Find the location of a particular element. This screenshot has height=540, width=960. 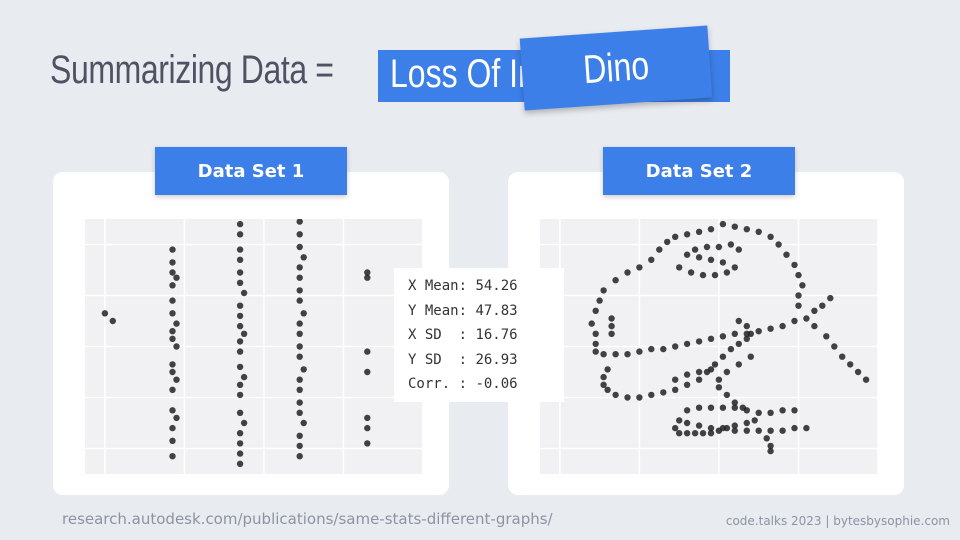

stat-row-corr: Corr. : -0.06 is located at coordinates (463, 384).